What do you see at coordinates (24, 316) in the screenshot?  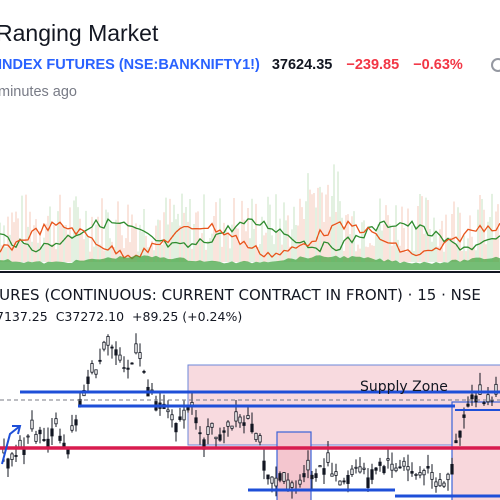 I see `ohlc-low: 7137.25` at bounding box center [24, 316].